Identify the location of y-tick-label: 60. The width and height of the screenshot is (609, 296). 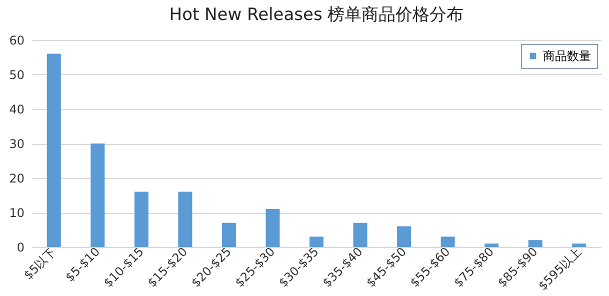
(16, 41).